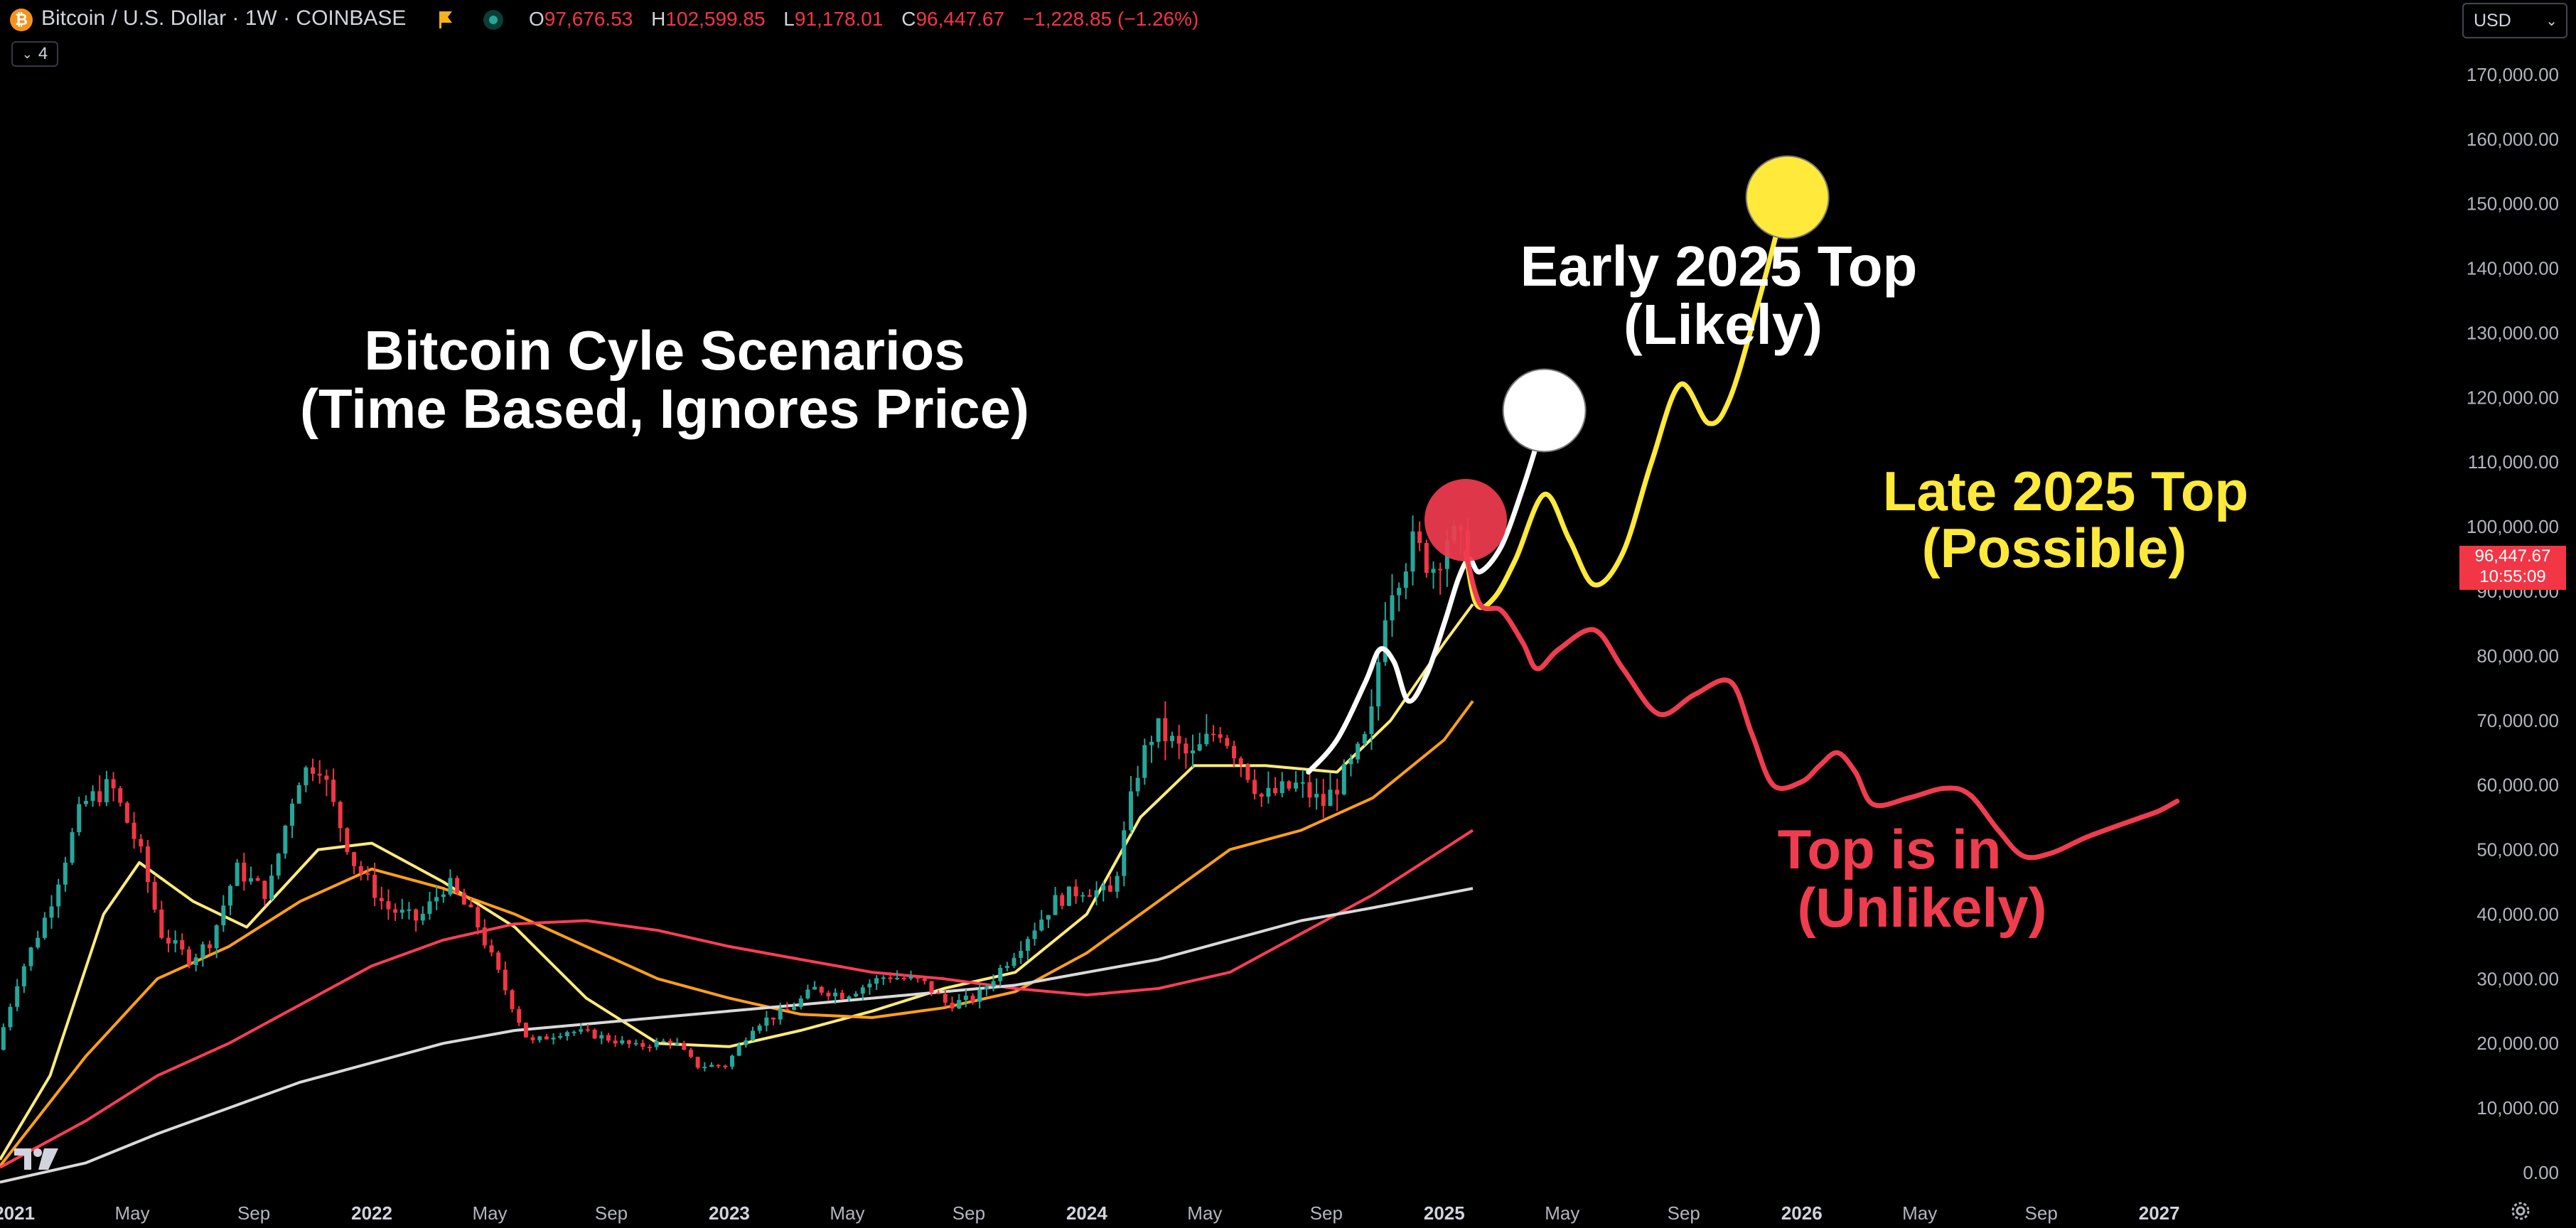 This screenshot has height=1228, width=2576. I want to click on chevron-down-icon: ⌄, so click(2551, 21).